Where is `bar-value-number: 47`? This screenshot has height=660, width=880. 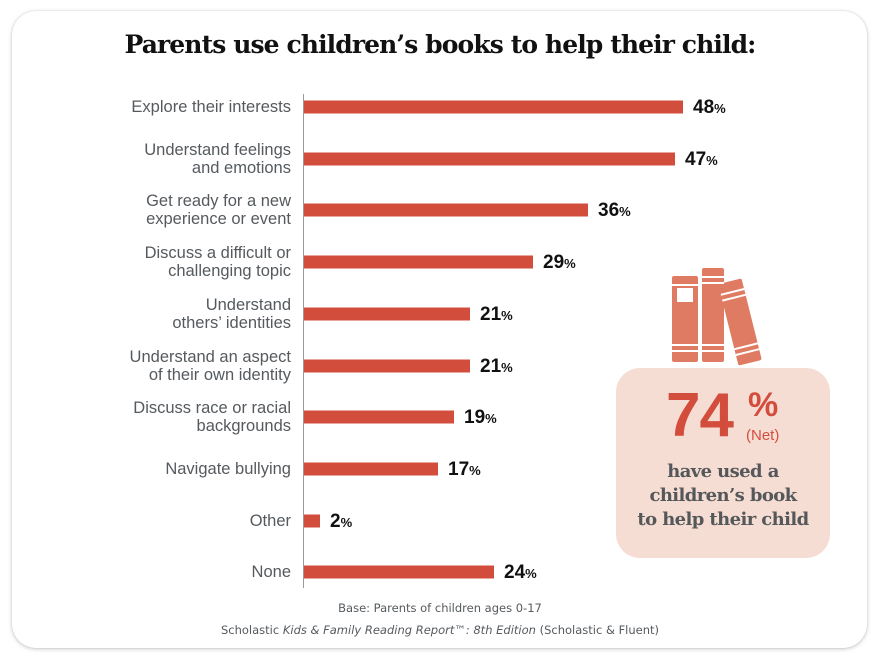
bar-value-number: 47 is located at coordinates (696, 159).